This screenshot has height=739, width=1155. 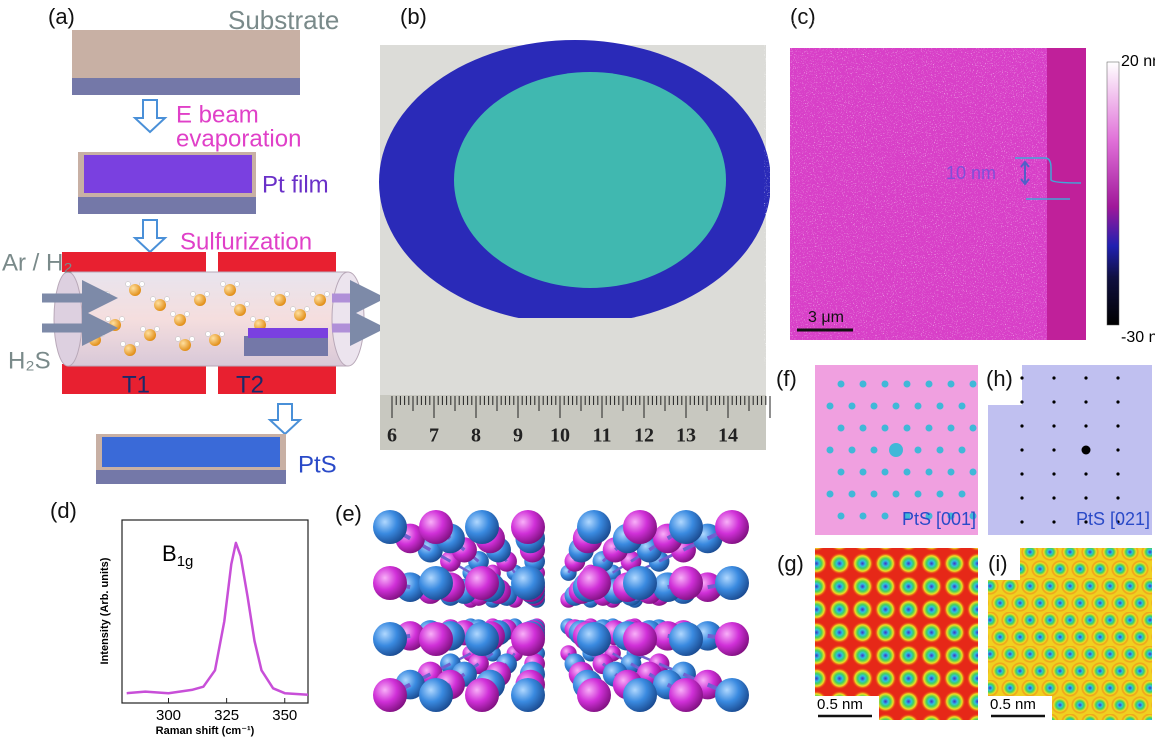 What do you see at coordinates (136, 384) in the screenshot?
I see `zone-label: T1` at bounding box center [136, 384].